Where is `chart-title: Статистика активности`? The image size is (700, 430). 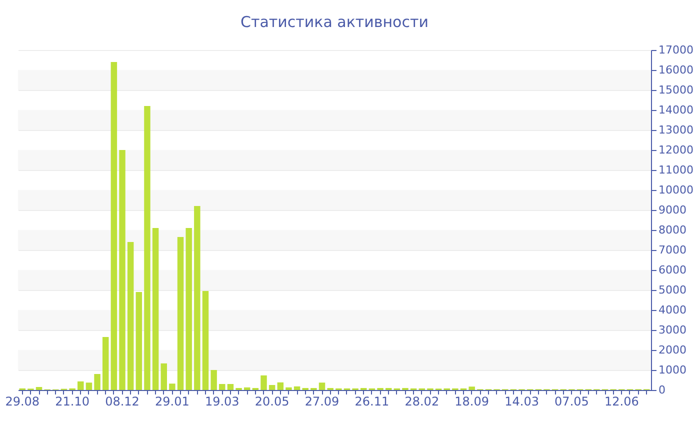 chart-title: Статистика активности is located at coordinates (334, 22).